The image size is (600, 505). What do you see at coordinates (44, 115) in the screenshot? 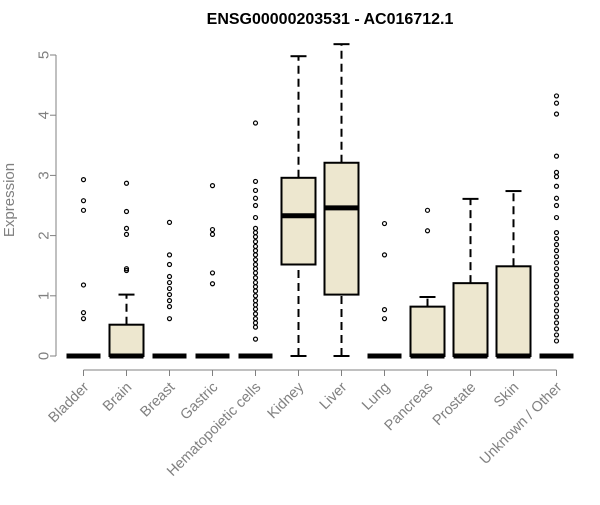
I see `y-tick-label: 4` at bounding box center [44, 115].